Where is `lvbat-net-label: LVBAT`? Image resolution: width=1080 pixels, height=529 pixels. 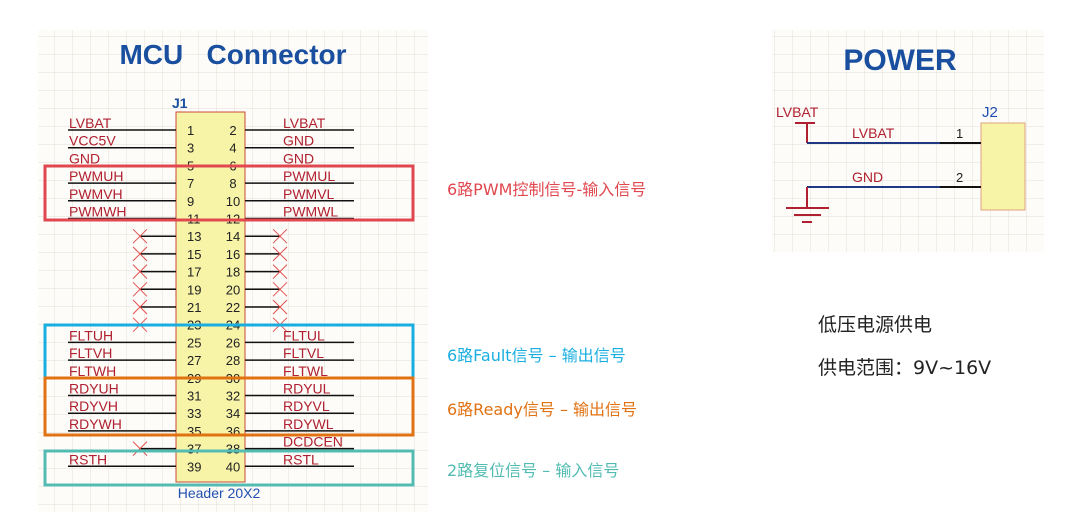
lvbat-net-label: LVBAT is located at coordinates (873, 133).